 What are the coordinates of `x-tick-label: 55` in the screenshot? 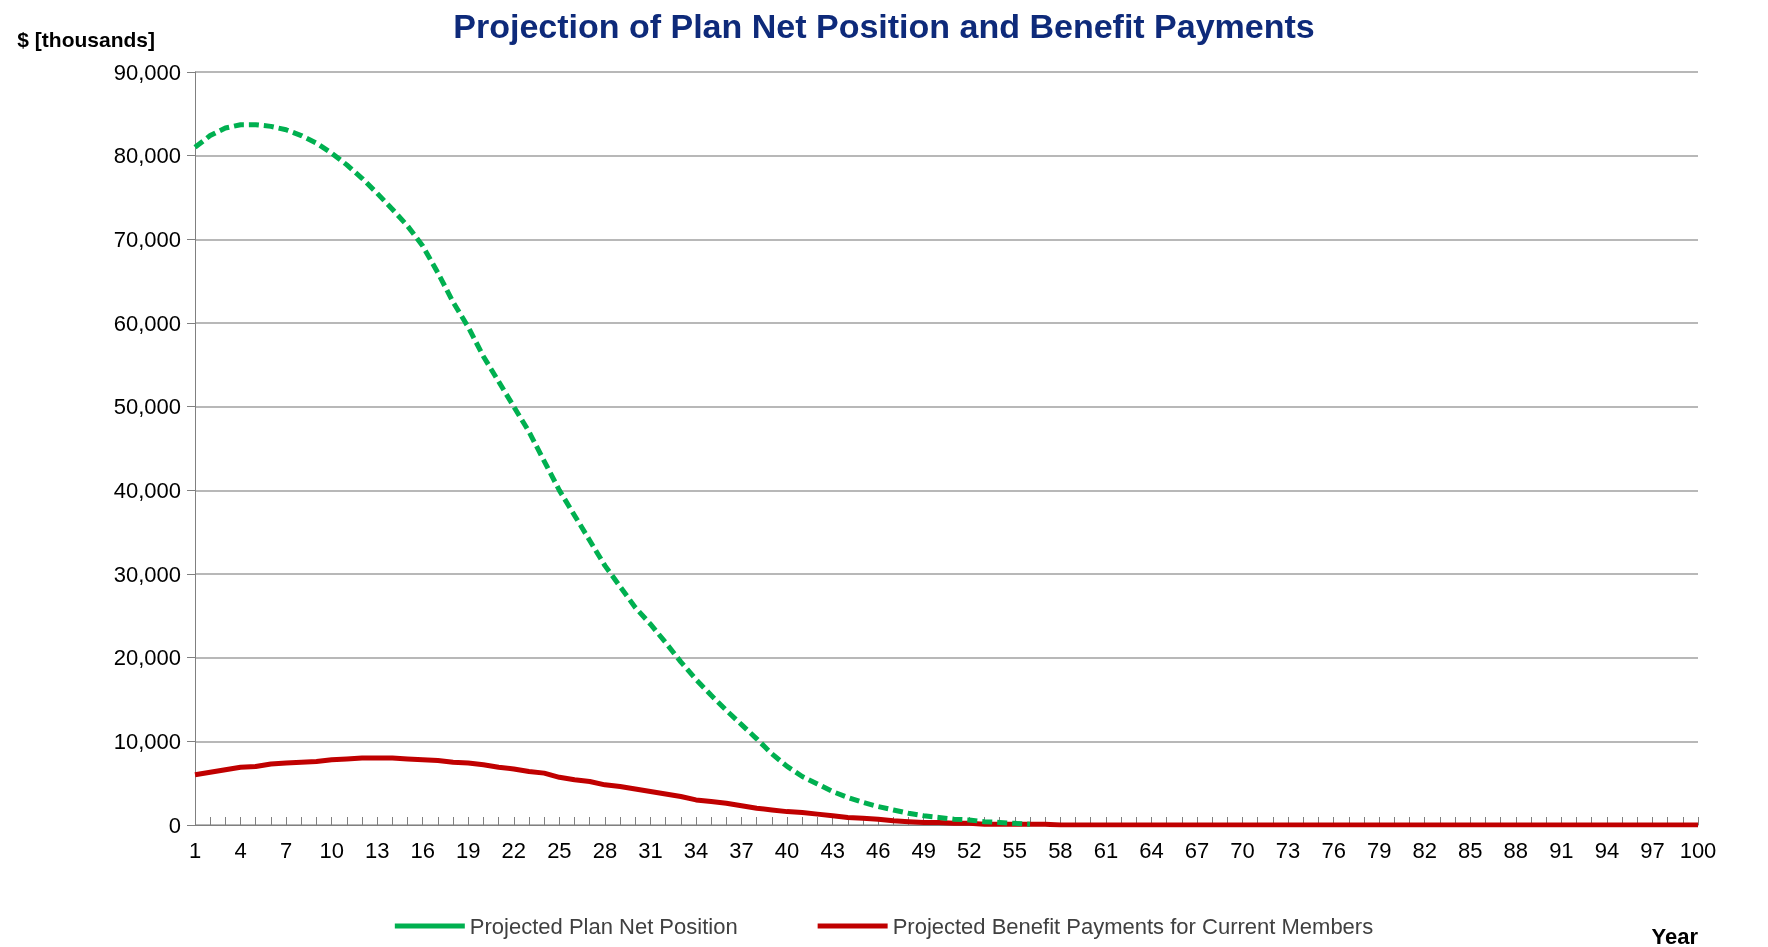 It's located at (1015, 850).